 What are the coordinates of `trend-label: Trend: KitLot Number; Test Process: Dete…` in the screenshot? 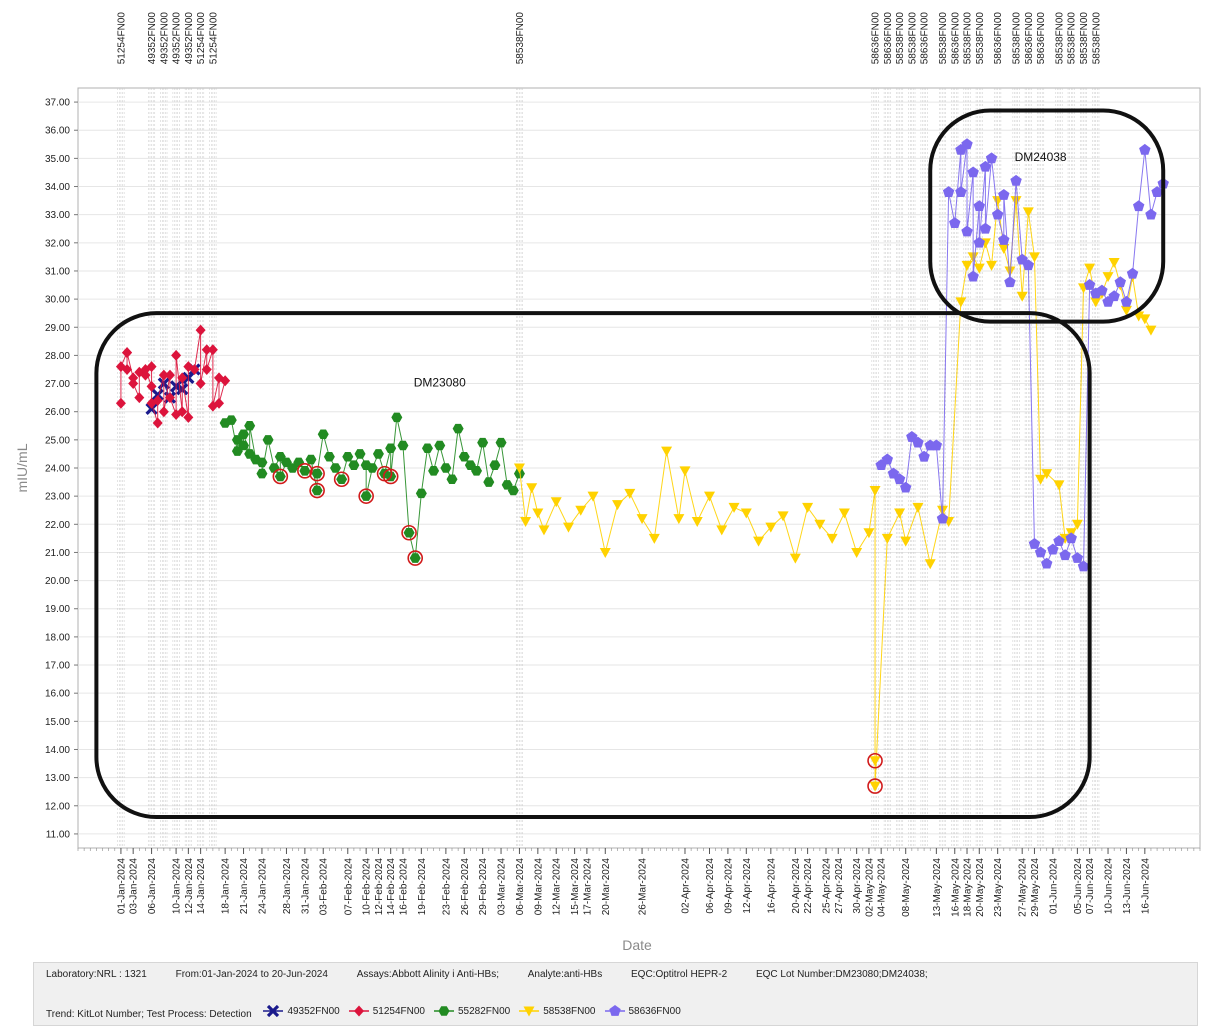 It's located at (149, 1014).